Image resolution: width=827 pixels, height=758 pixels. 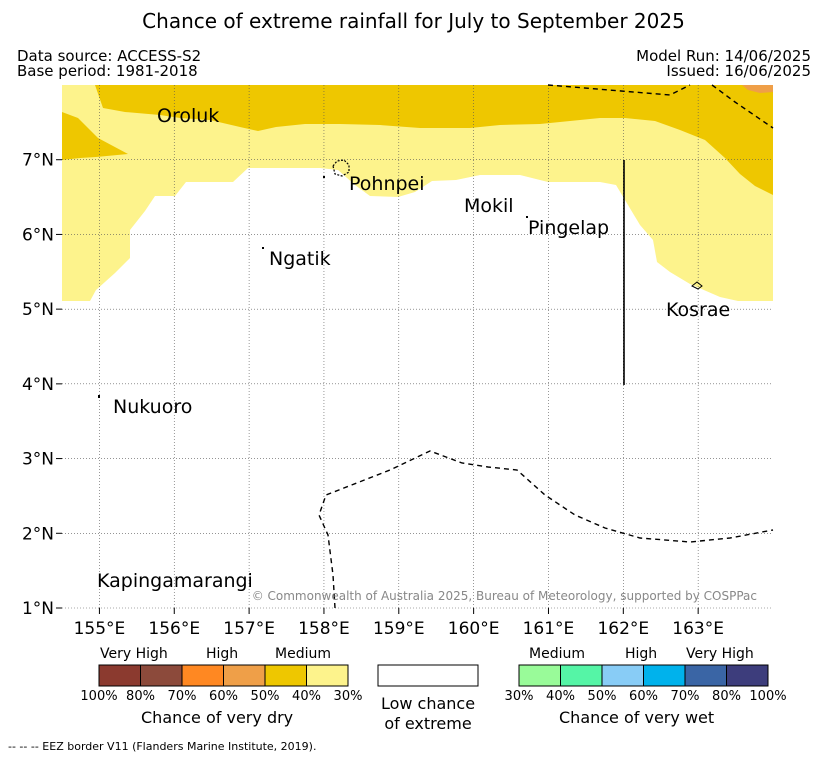 I want to click on dry-cat-medium: Medium, so click(x=303, y=654).